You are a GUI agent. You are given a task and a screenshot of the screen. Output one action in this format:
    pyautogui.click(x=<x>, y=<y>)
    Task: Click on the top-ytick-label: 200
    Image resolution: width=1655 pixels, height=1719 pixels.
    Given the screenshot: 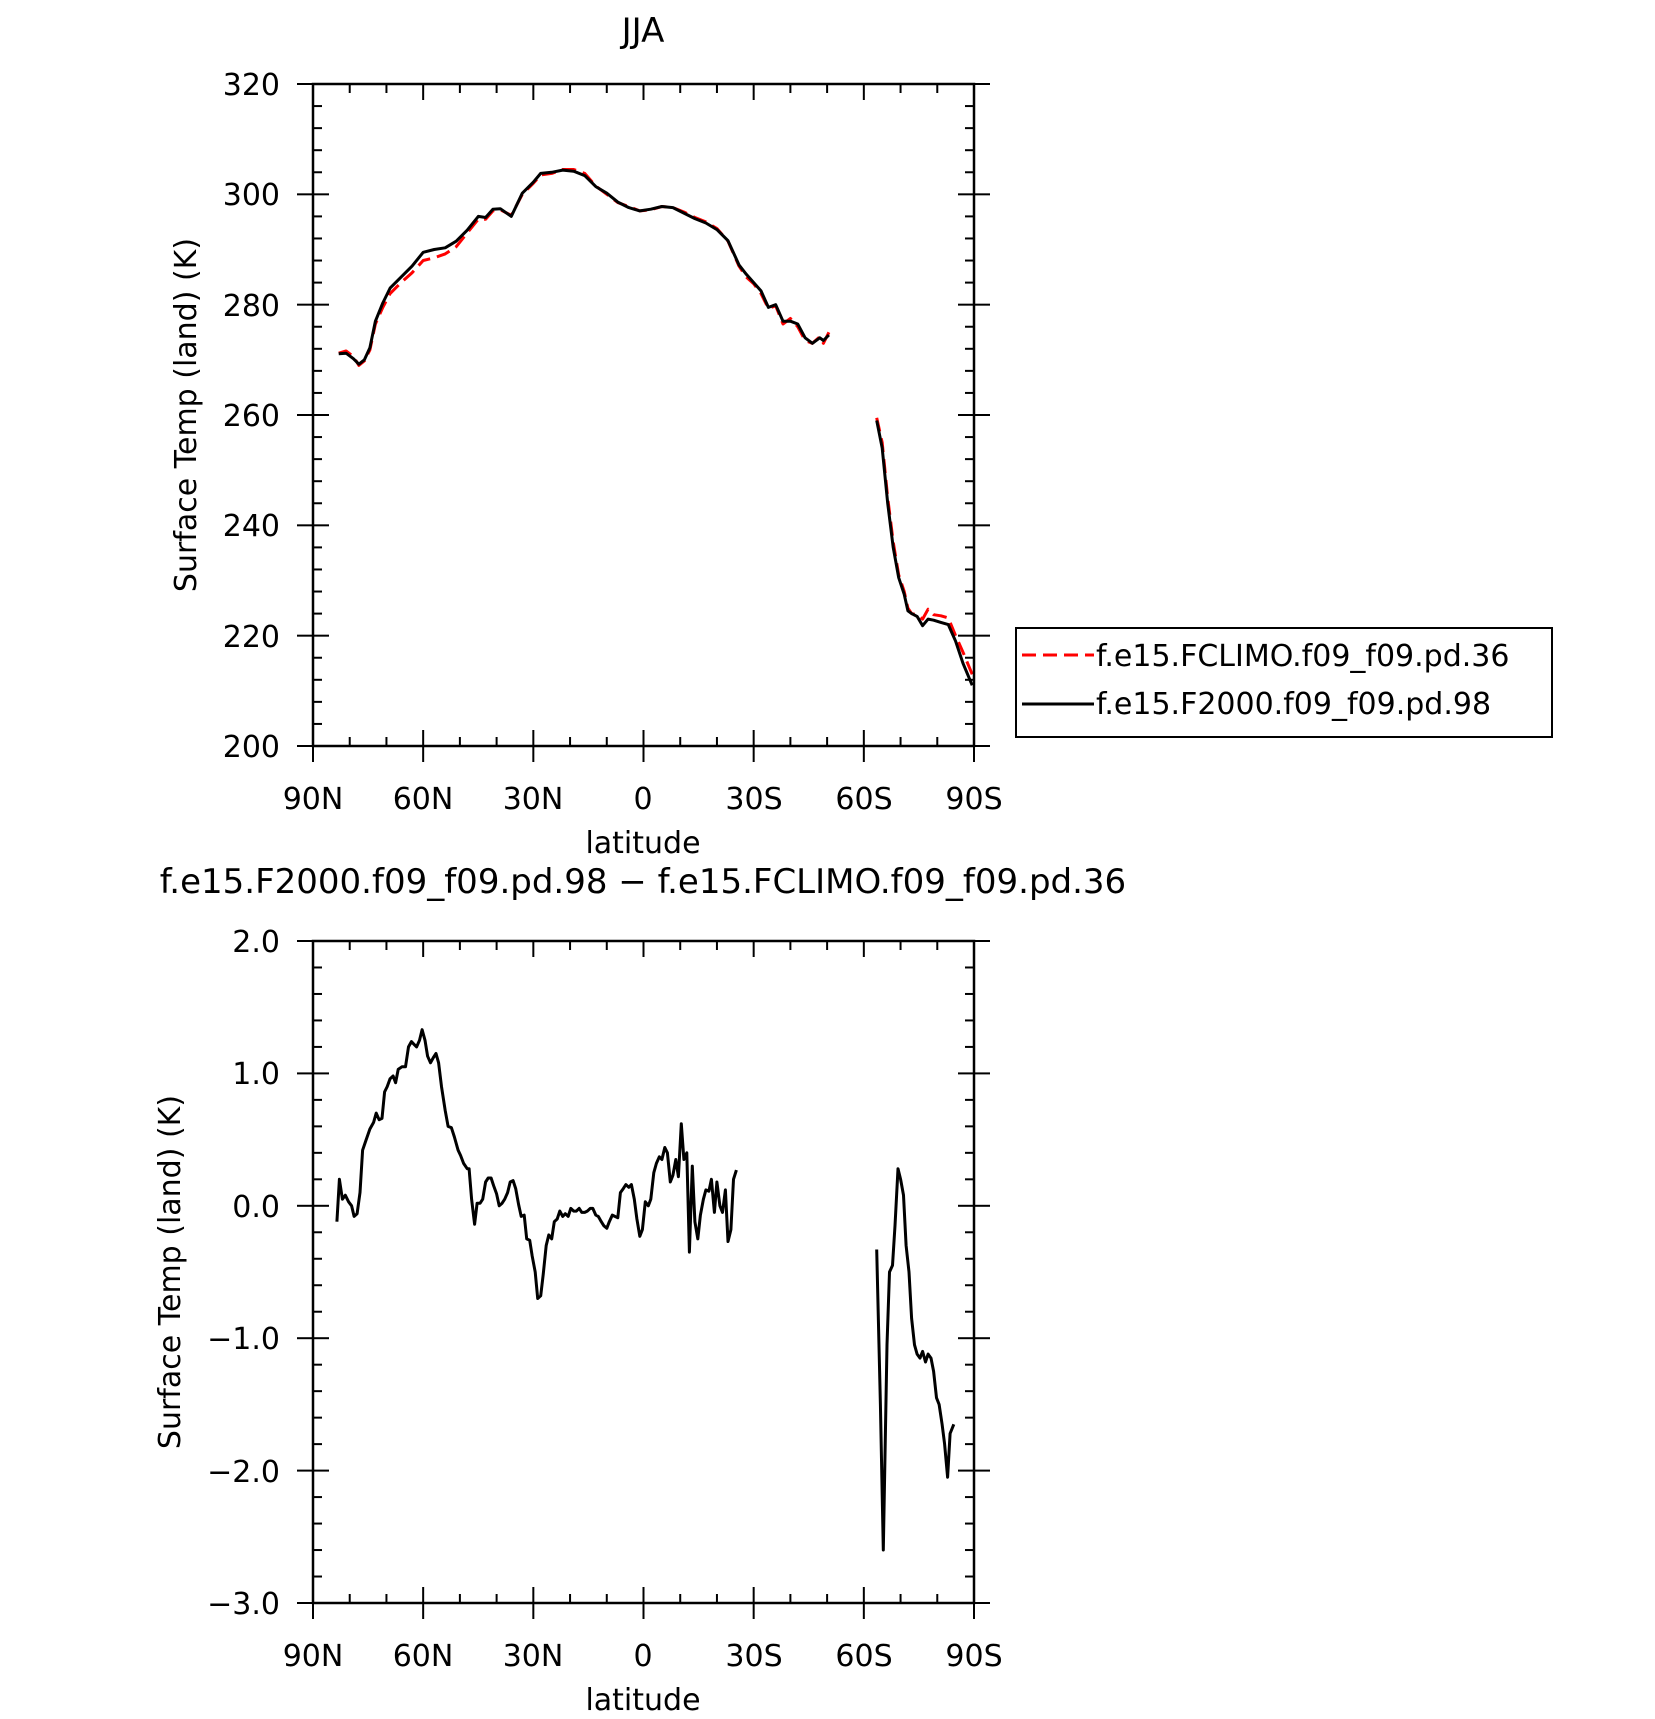 What is the action you would take?
    pyautogui.click(x=251, y=747)
    